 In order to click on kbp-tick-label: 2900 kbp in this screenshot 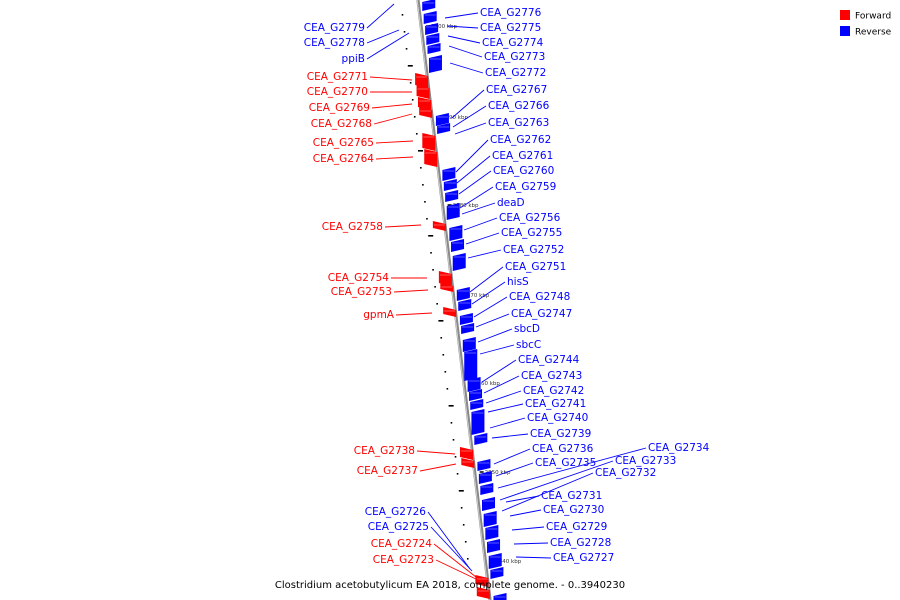, I will do `click(444, 27)`.